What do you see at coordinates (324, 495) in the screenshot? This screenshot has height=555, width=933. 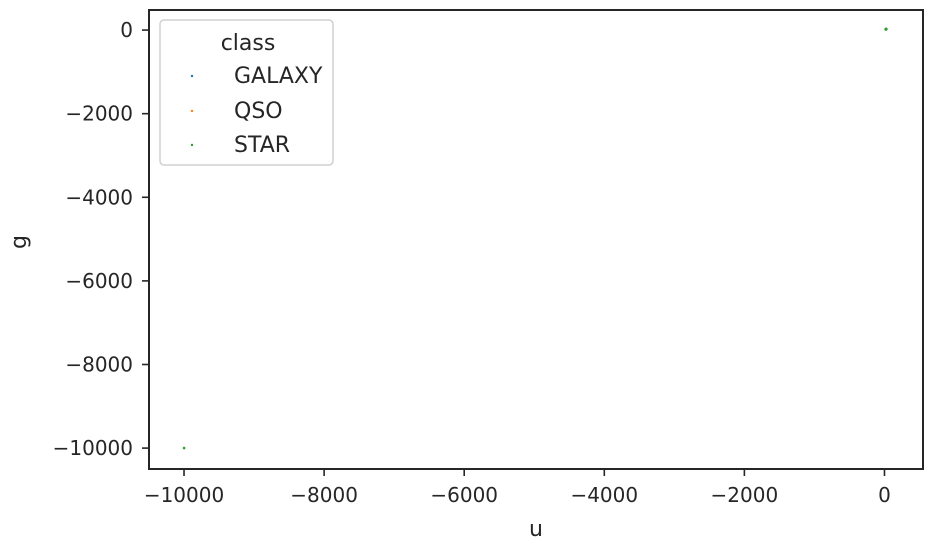 I see `x-tick-label: −8000` at bounding box center [324, 495].